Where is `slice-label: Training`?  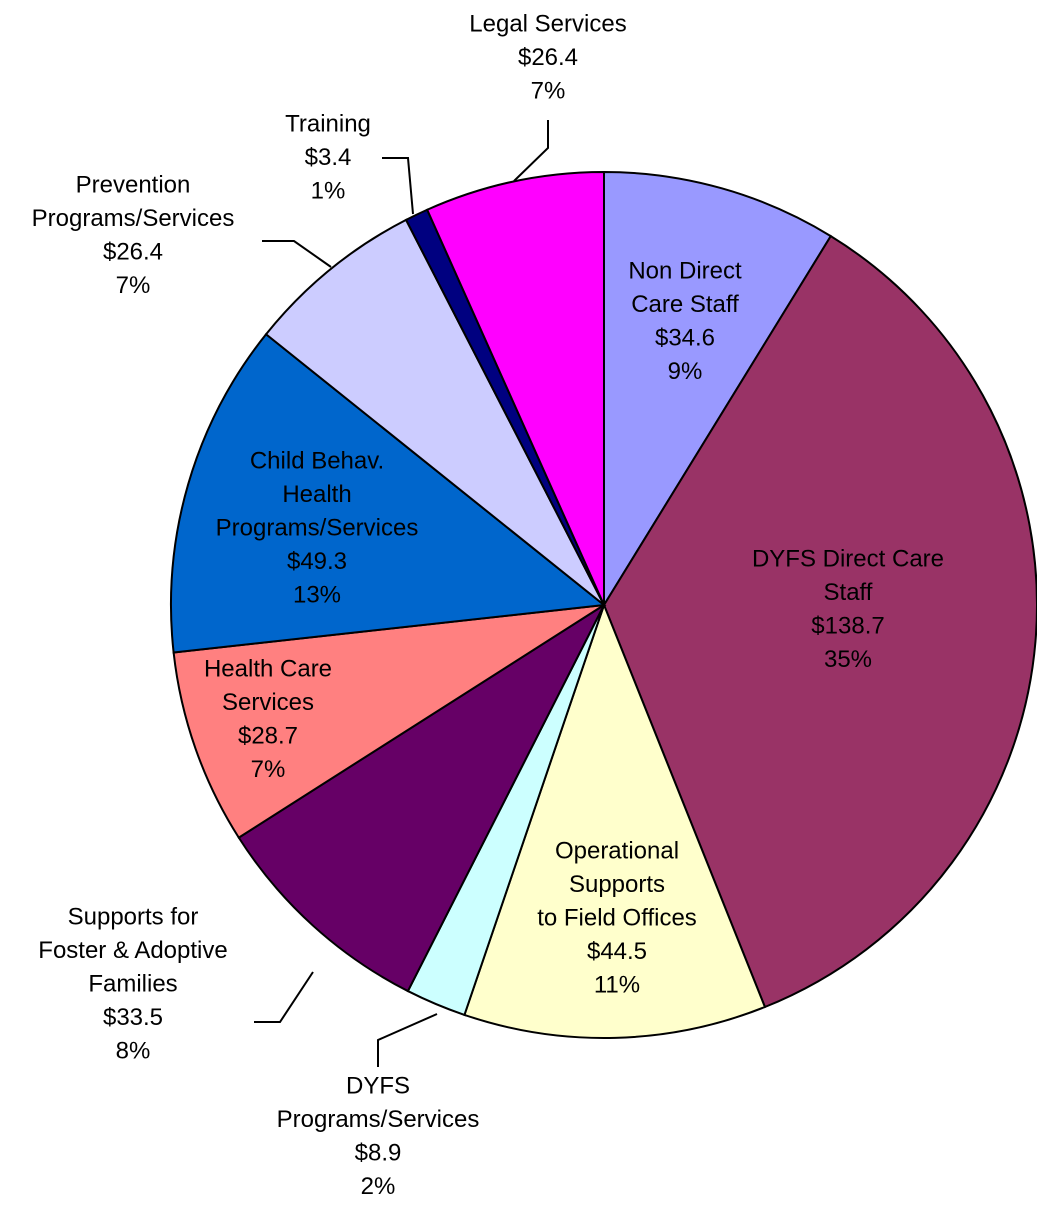 slice-label: Training is located at coordinates (328, 123).